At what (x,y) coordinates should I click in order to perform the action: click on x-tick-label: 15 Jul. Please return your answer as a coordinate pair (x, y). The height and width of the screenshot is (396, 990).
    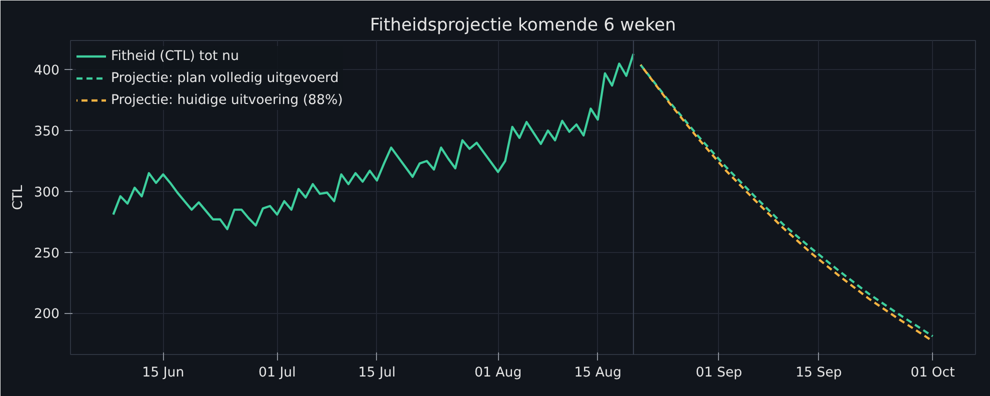
    Looking at the image, I should click on (377, 373).